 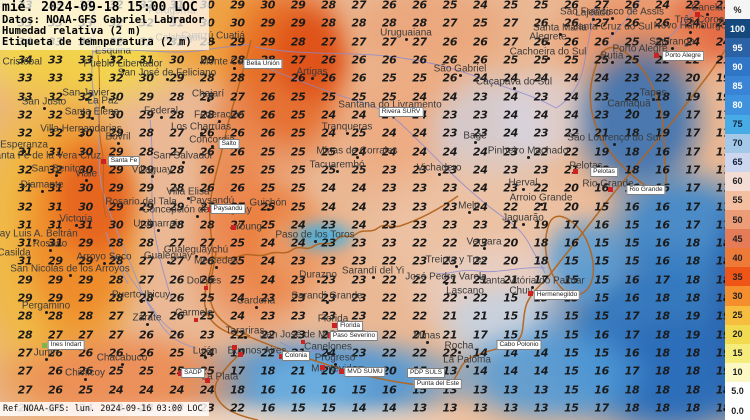 What do you see at coordinates (737, 10) in the screenshot?
I see `colorbar-tick: %` at bounding box center [737, 10].